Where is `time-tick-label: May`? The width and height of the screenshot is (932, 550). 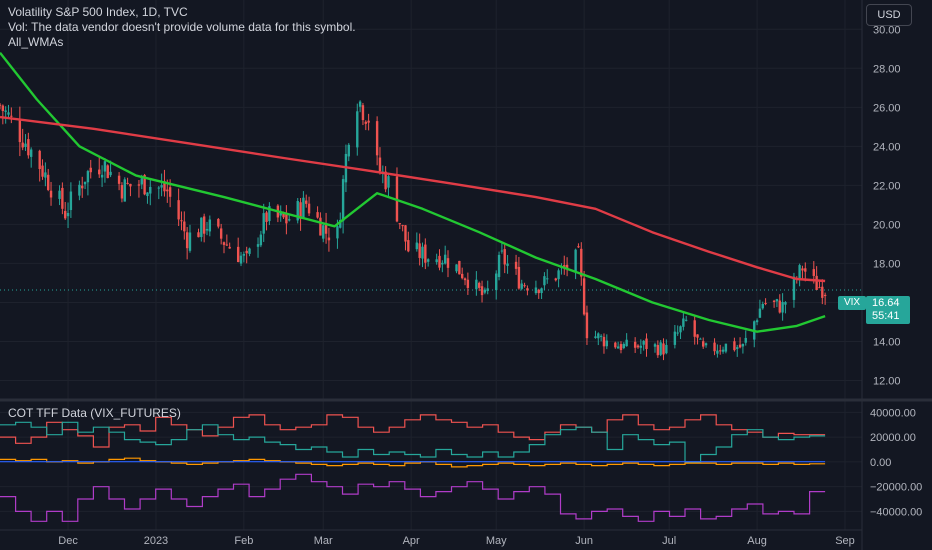
time-tick-label: May is located at coordinates (496, 541).